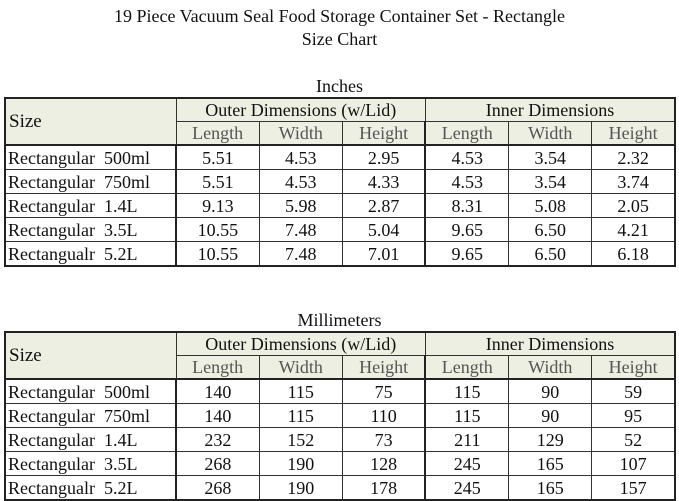 The image size is (679, 501). I want to click on table-row: Rectangular 3.5L 268 190 128 245 165 107, so click(340, 463).